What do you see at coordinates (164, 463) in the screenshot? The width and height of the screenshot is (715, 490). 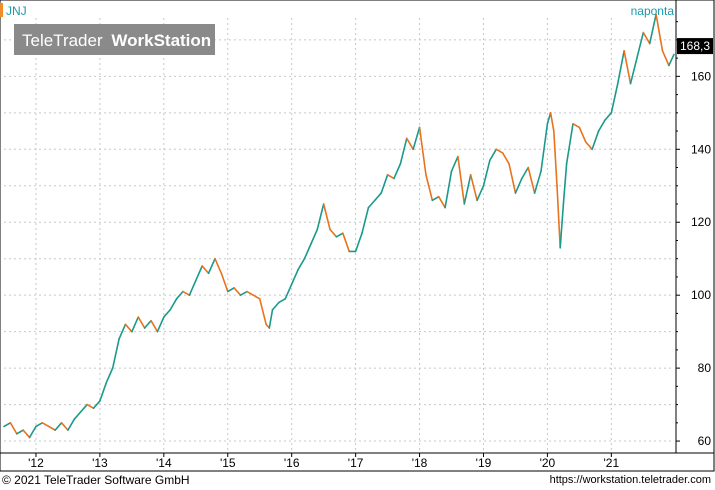 I see `x-tick-label: '14` at bounding box center [164, 463].